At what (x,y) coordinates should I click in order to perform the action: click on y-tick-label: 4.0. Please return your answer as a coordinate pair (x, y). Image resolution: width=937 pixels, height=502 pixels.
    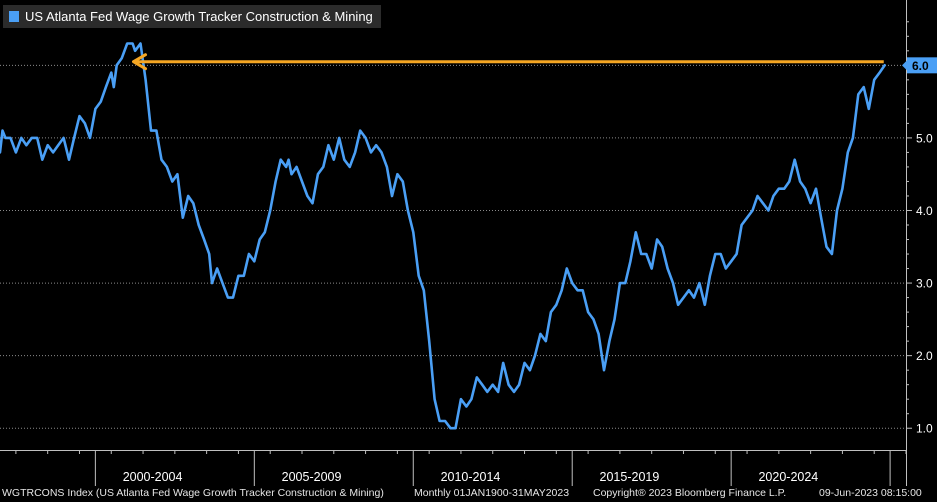
    Looking at the image, I should click on (924, 211).